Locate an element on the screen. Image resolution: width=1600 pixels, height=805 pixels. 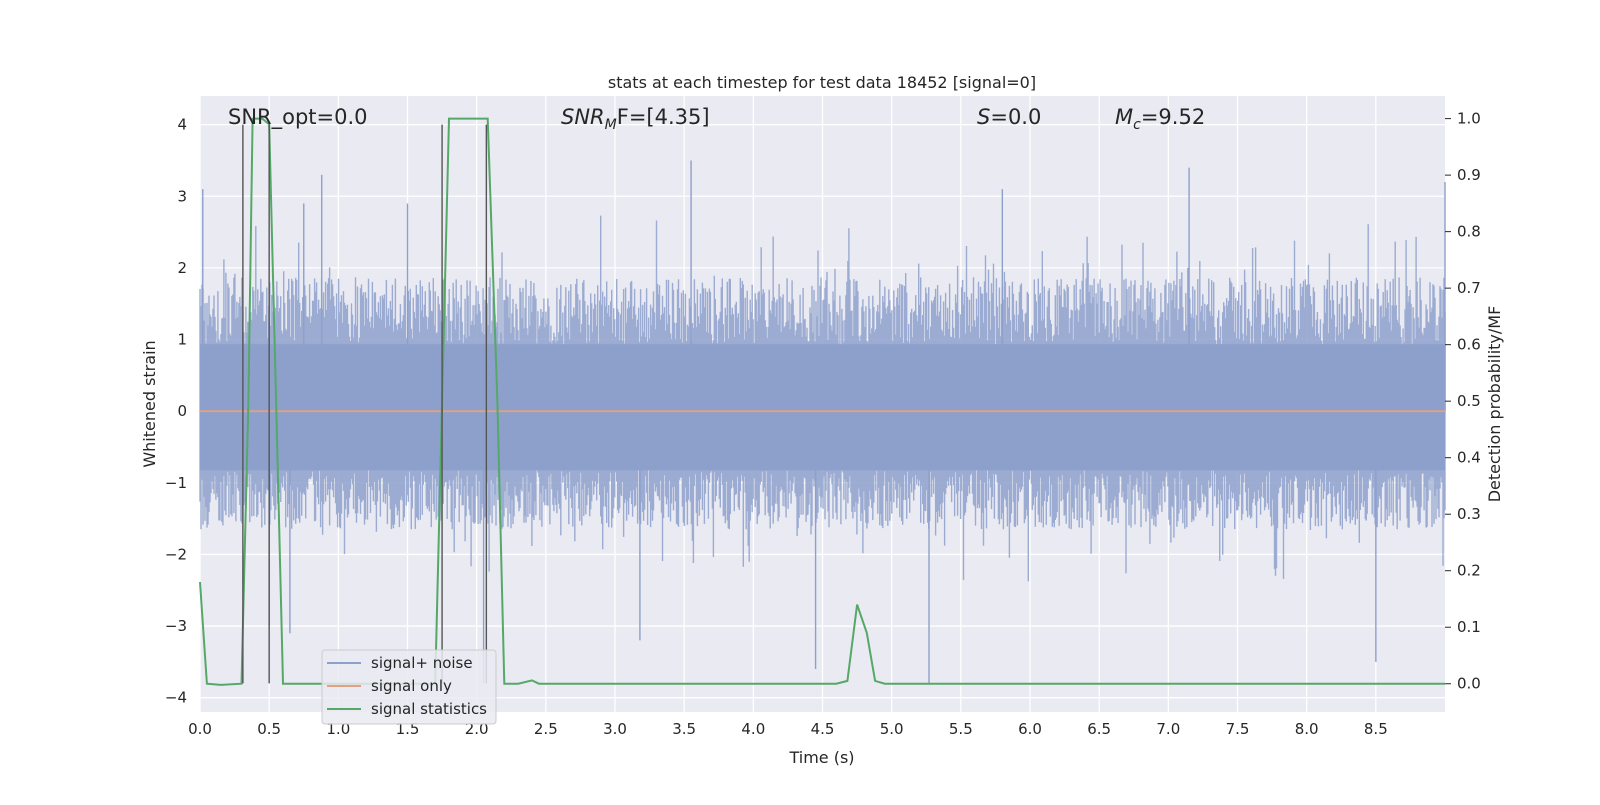
y2-tick-label: 0.5 is located at coordinates (1469, 401).